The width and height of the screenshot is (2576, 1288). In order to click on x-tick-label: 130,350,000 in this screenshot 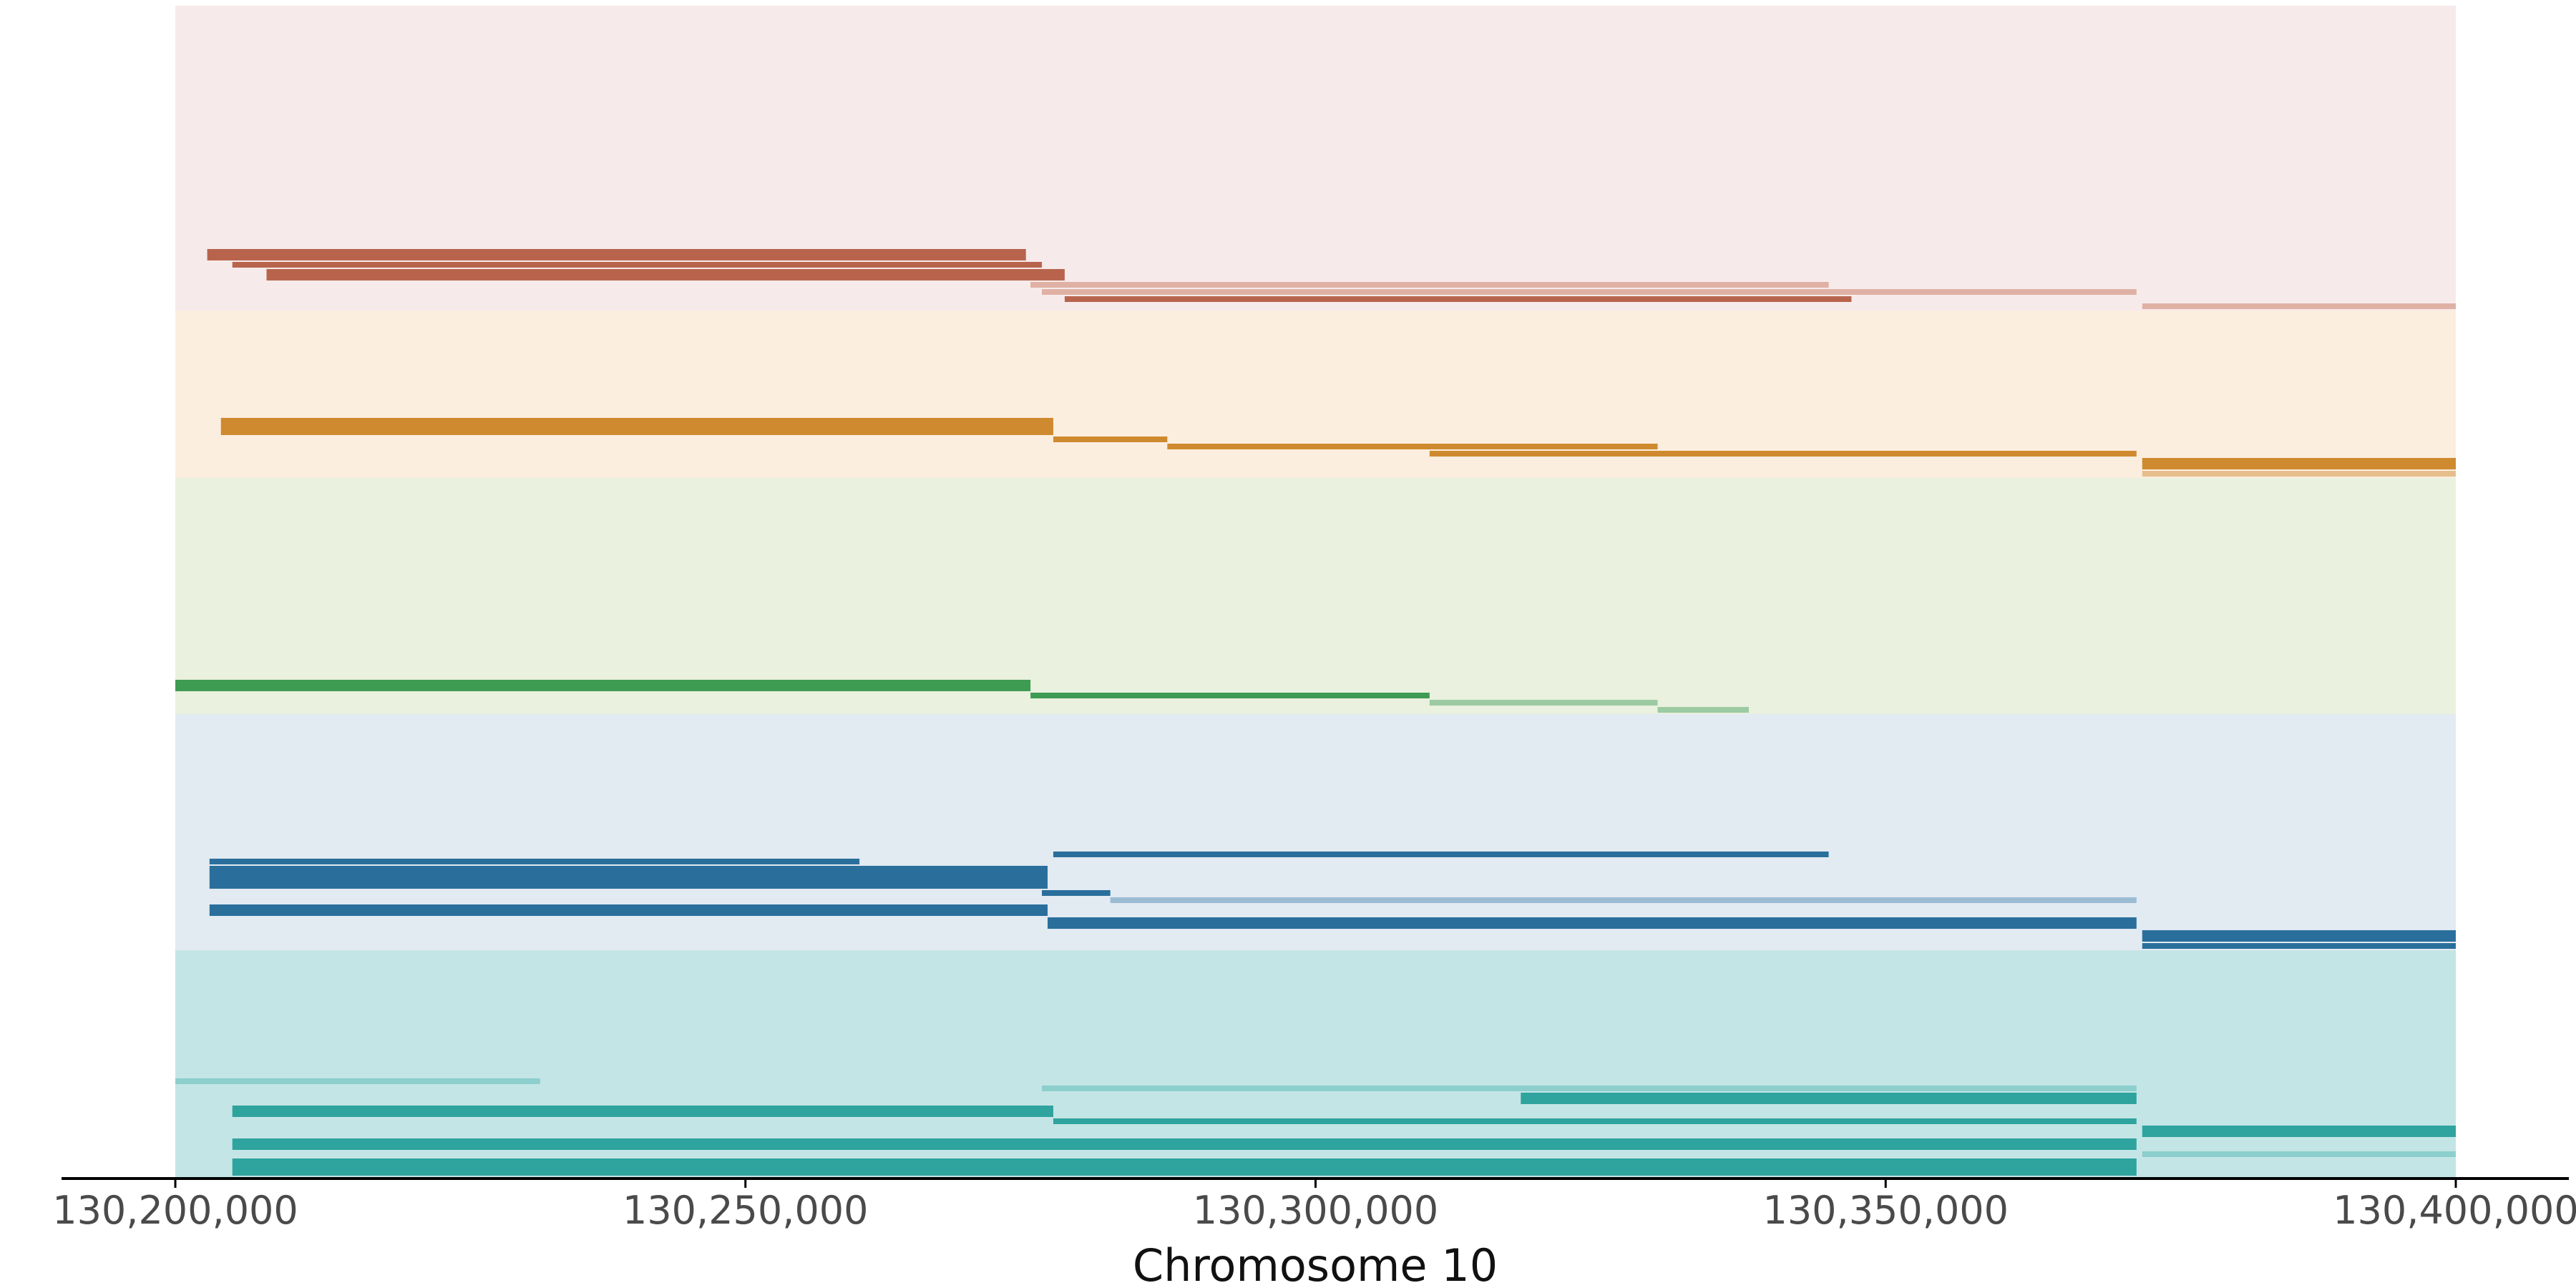, I will do `click(1885, 1210)`.